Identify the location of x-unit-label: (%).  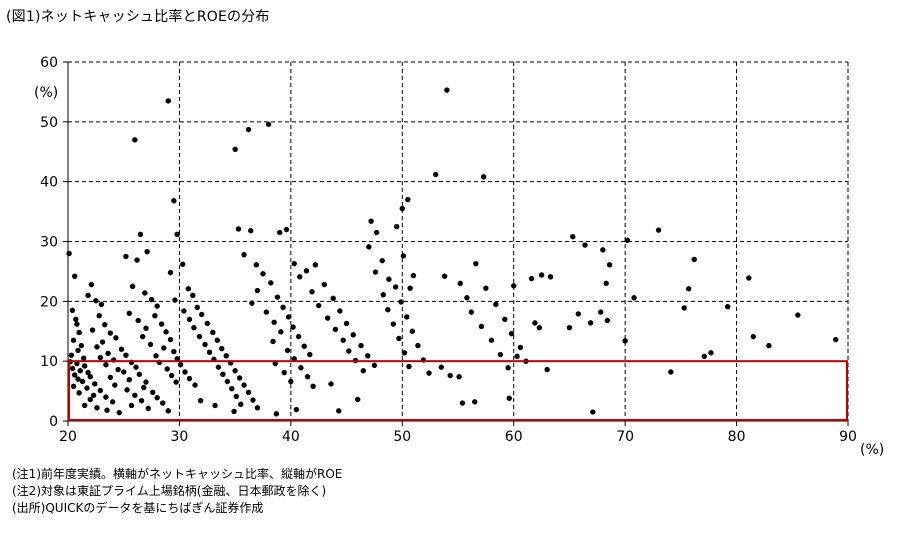
(872, 450).